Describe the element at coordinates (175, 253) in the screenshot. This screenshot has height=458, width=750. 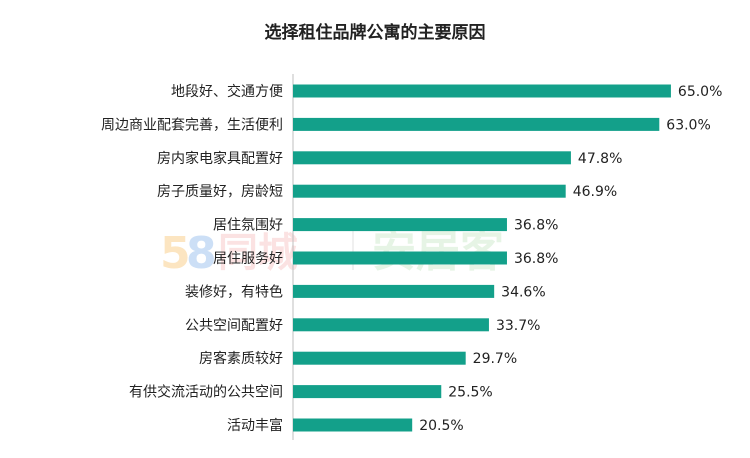
I see `watermark-digit-five: 5` at that location.